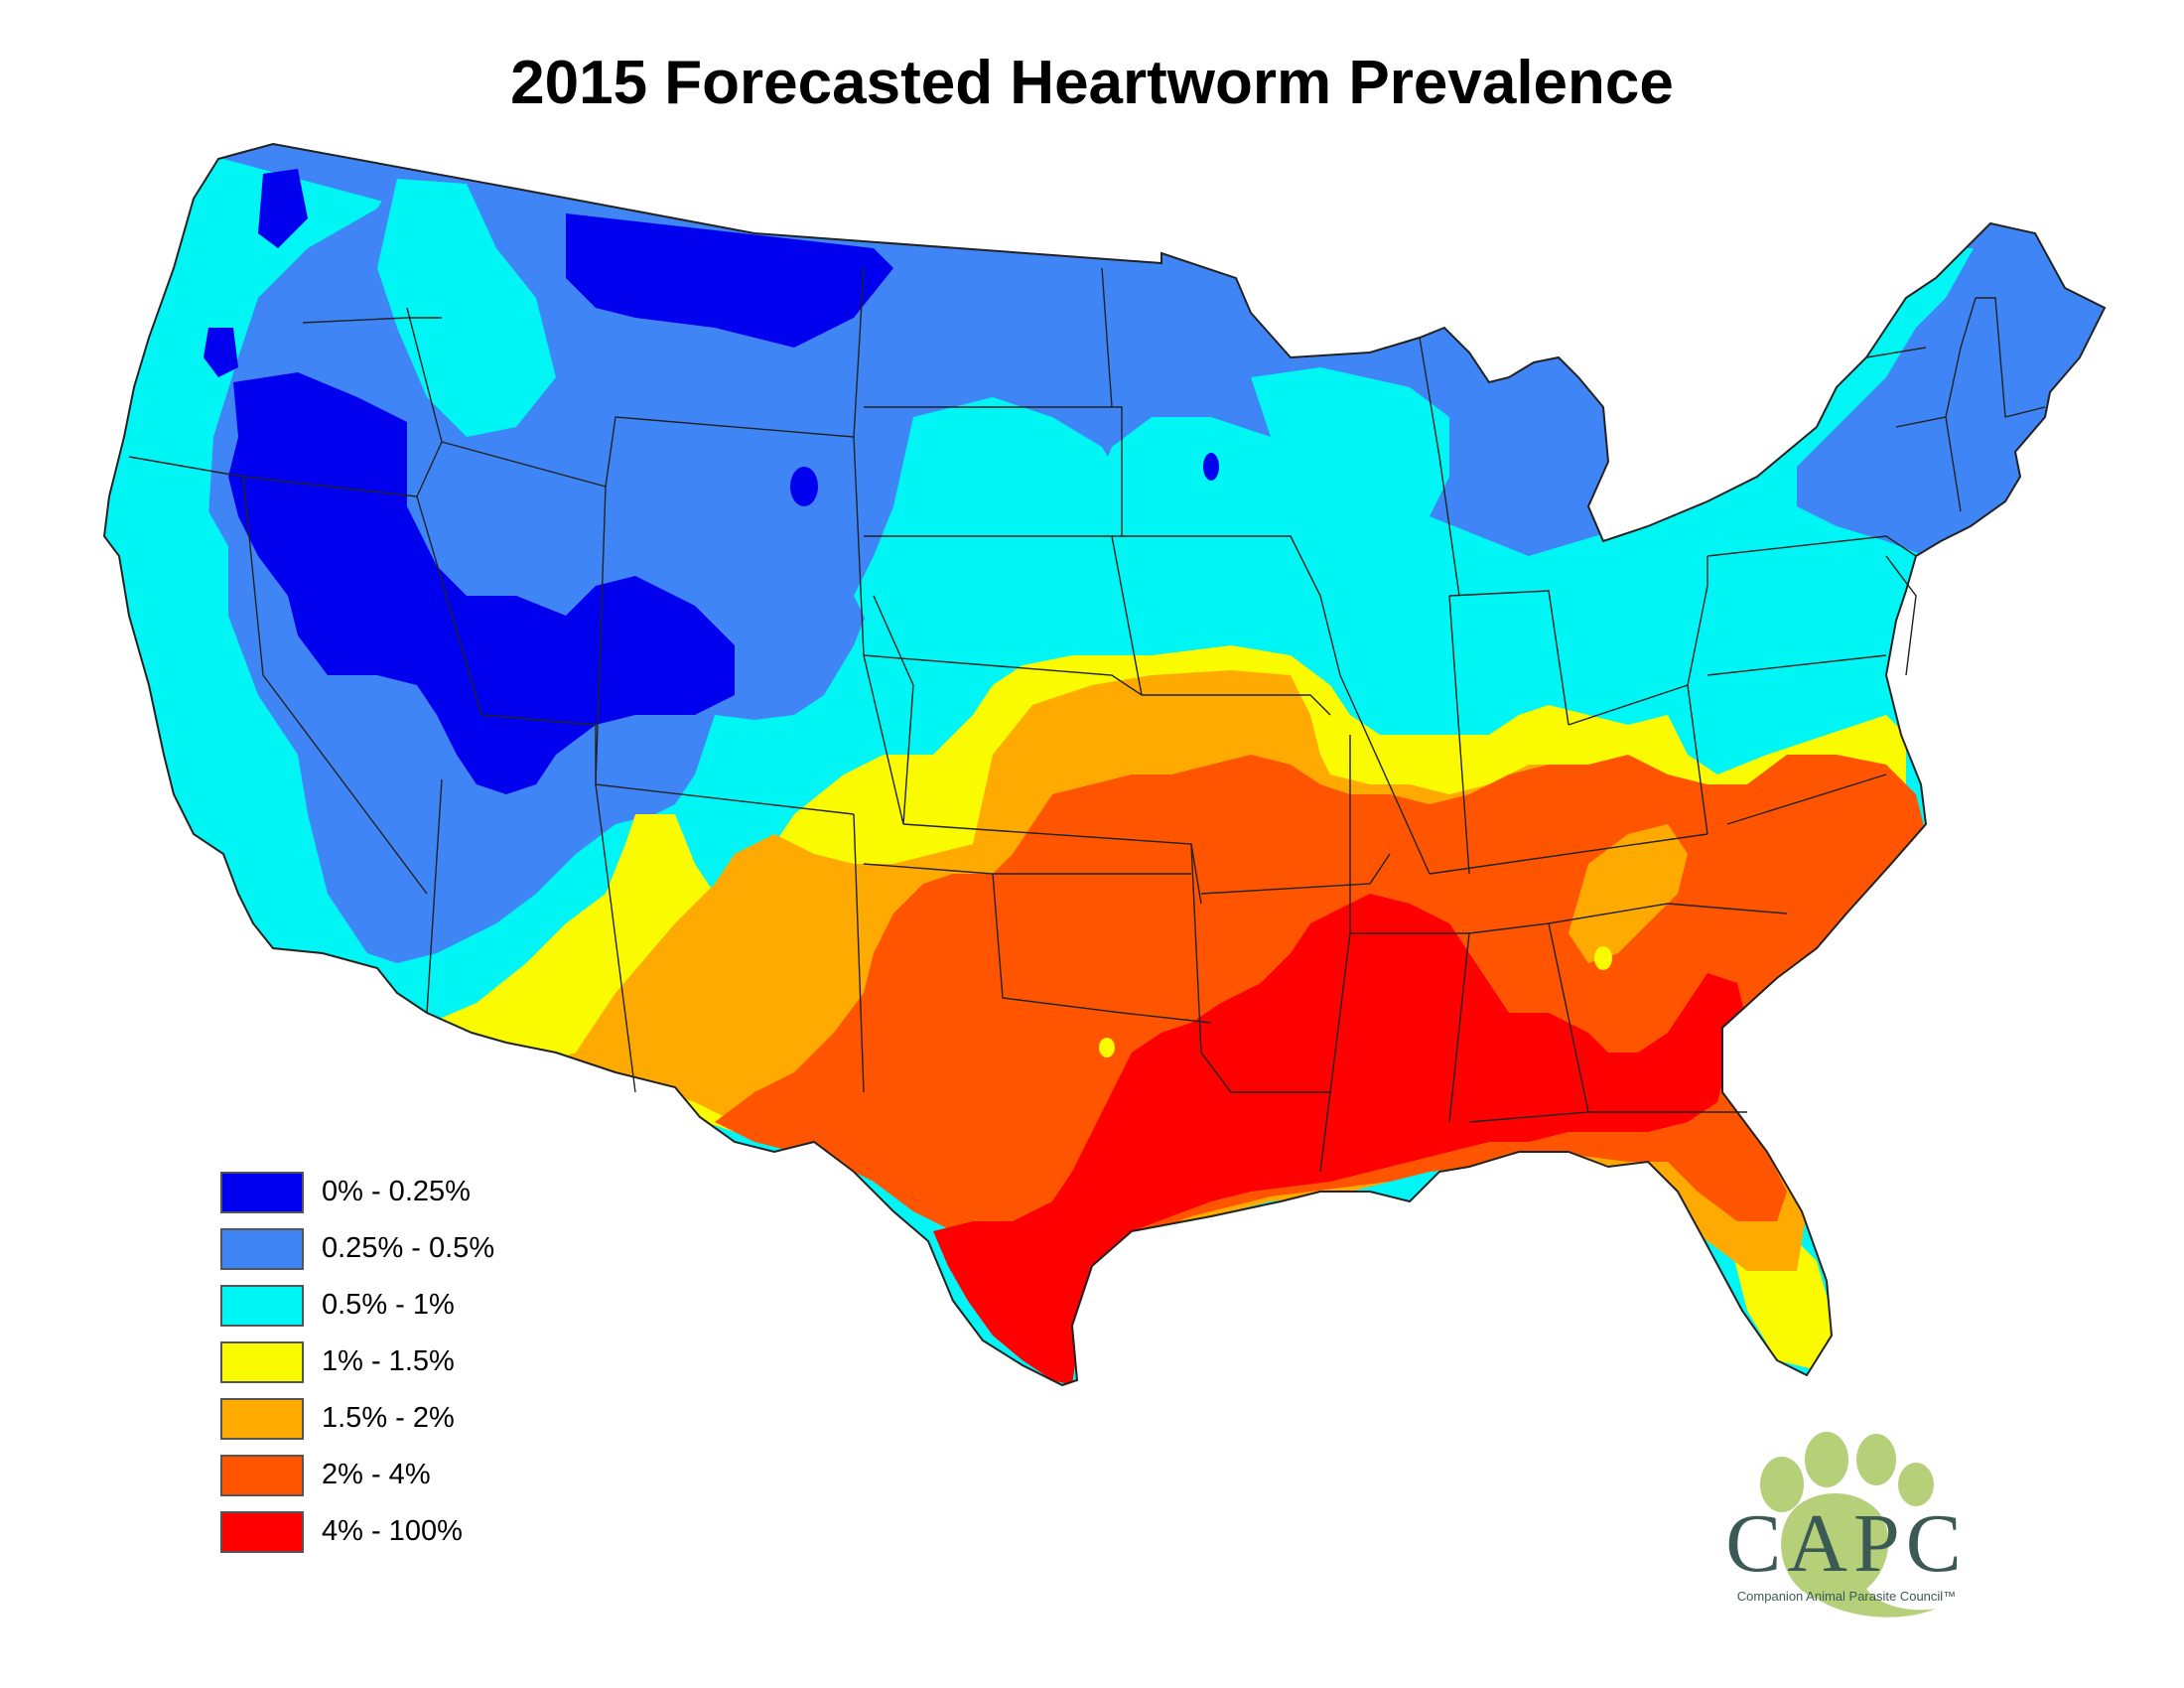 The height and width of the screenshot is (1688, 2184). I want to click on zone-0-0.25-dot-minnesota, so click(1211, 467).